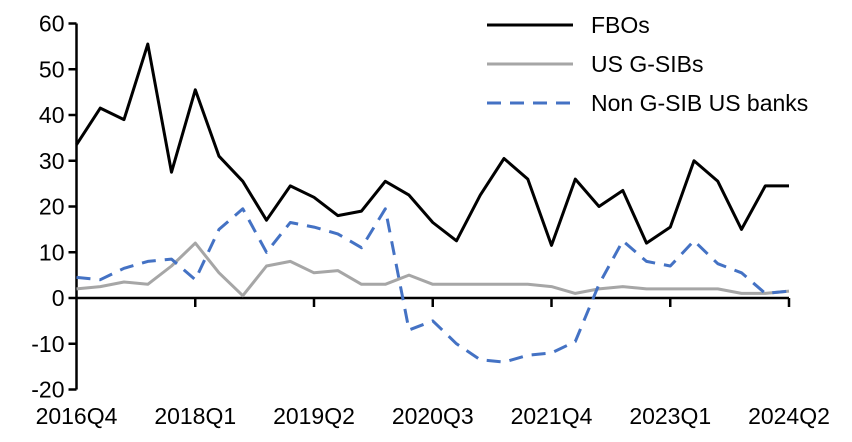 This screenshot has height=442, width=852. Describe the element at coordinates (670, 416) in the screenshot. I see `x-axis-tick-label: 2023Q1` at that location.